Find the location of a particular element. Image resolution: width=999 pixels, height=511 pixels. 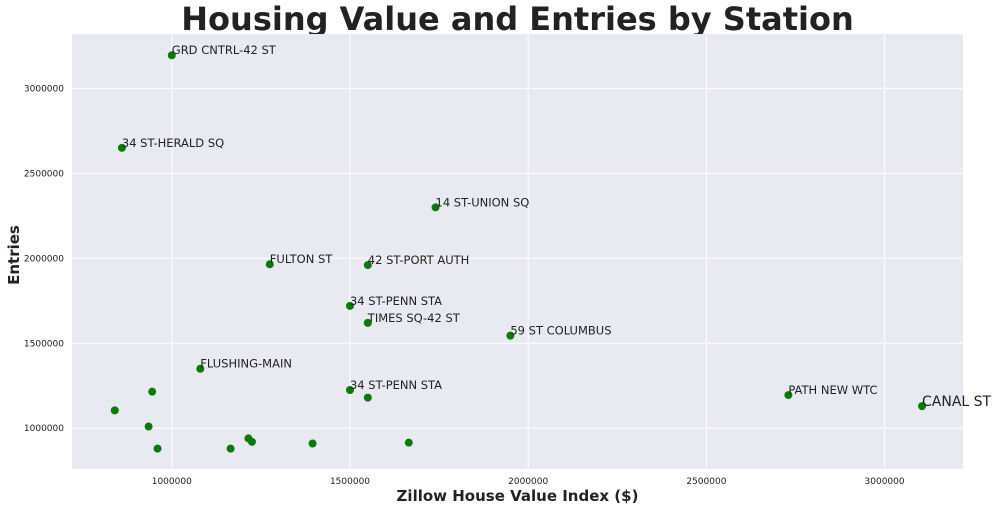

point-label: FULTON ST is located at coordinates (301, 259).